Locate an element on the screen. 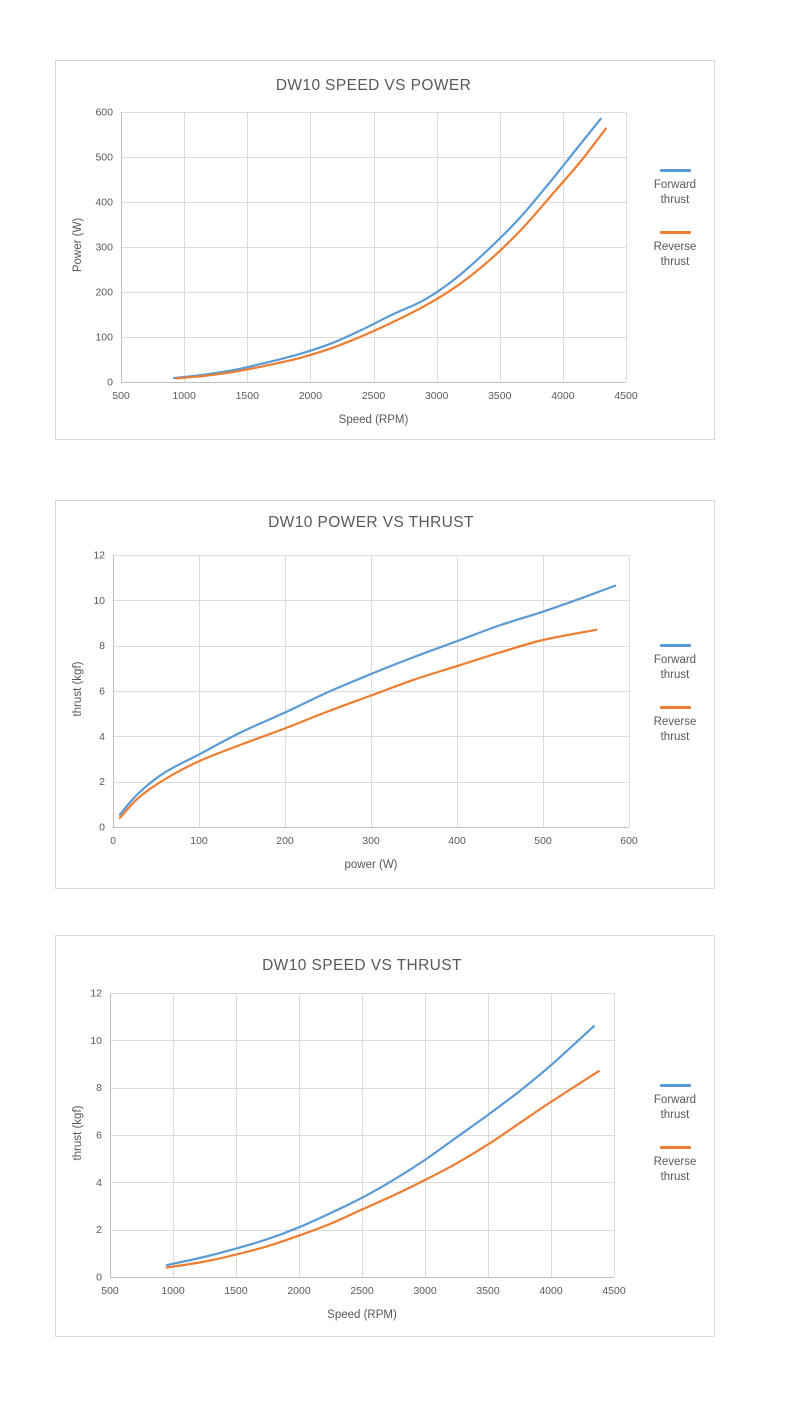 The width and height of the screenshot is (786, 1413). chart-title: DW10 SPEED VS THRUST is located at coordinates (362, 965).